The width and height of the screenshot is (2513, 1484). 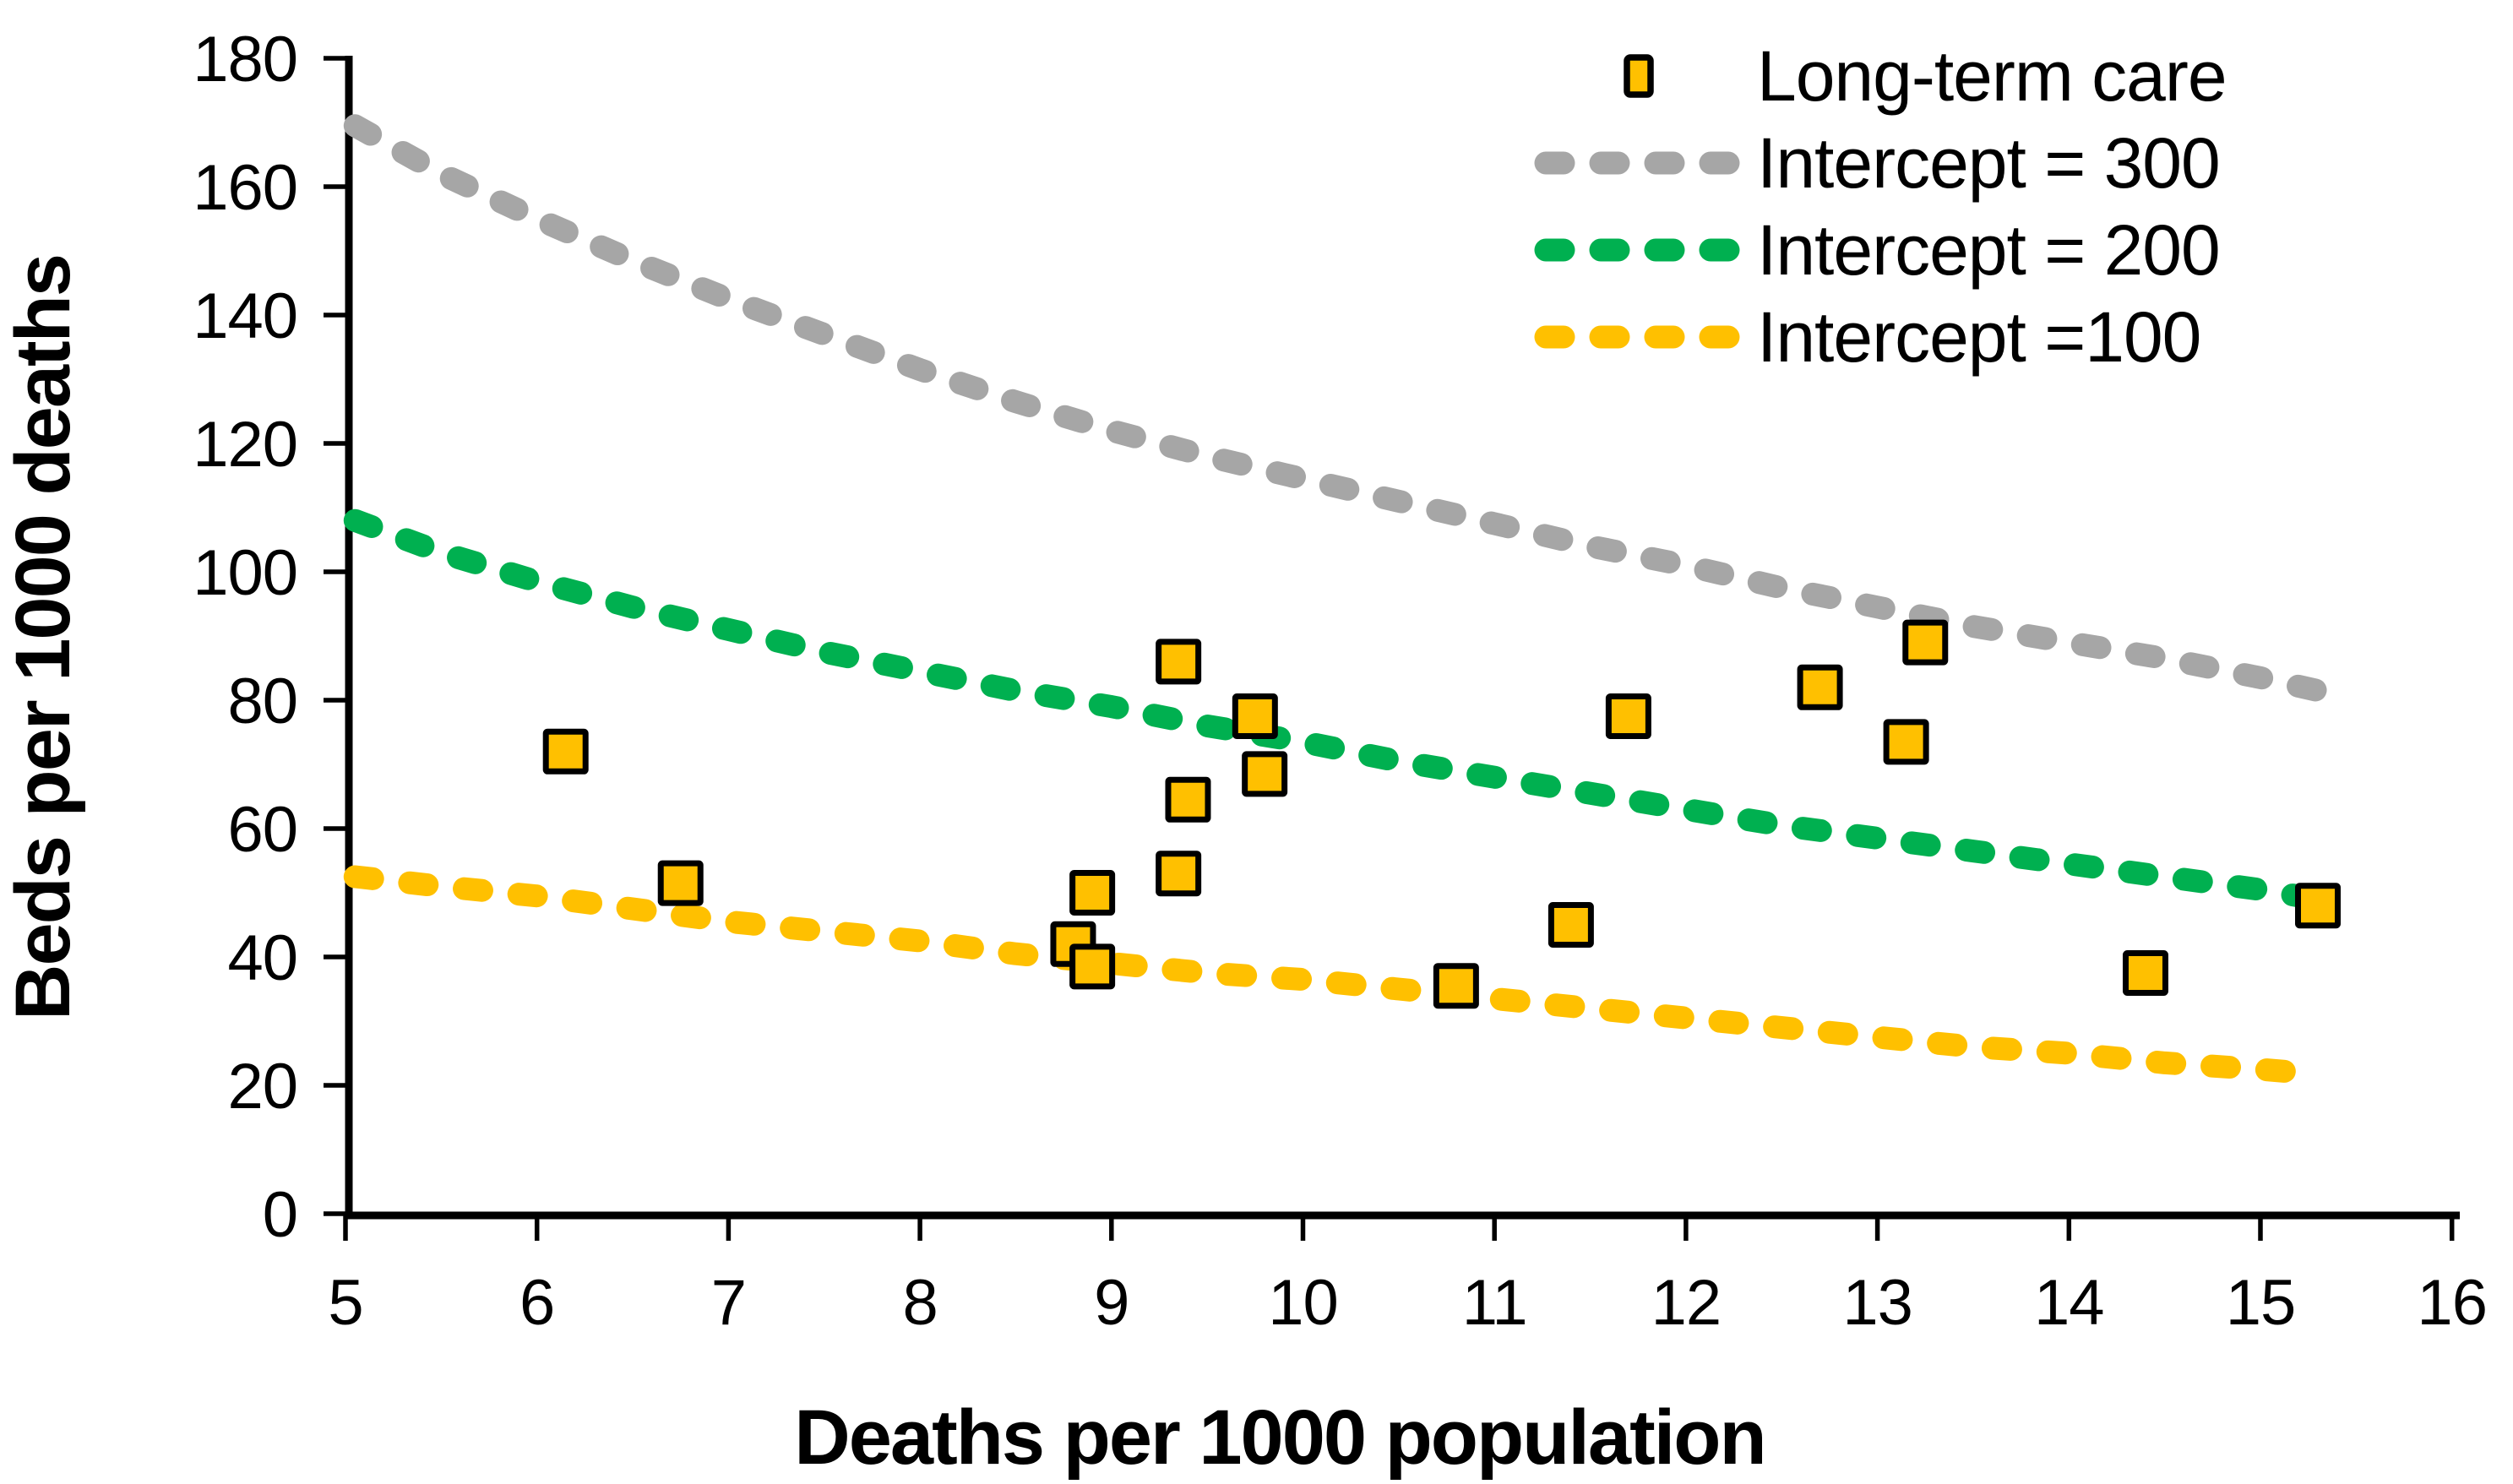 I want to click on legend-item-label: Intercept = 200, so click(x=1988, y=250).